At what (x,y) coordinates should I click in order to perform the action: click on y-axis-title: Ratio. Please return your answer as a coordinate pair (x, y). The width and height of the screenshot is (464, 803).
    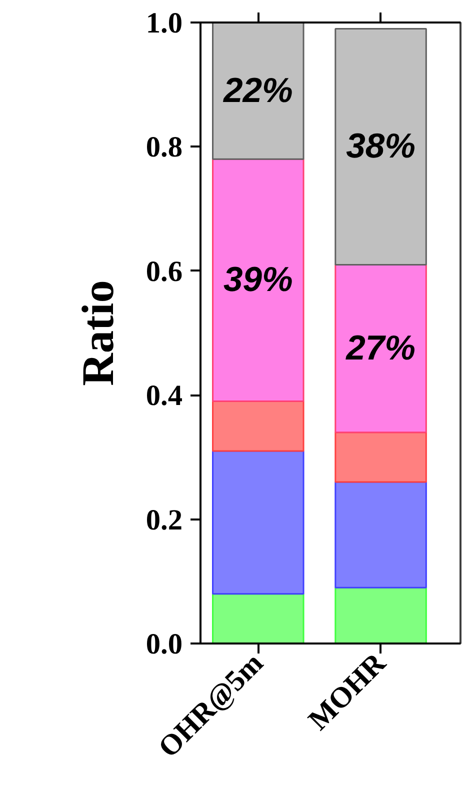
    Looking at the image, I should click on (97, 333).